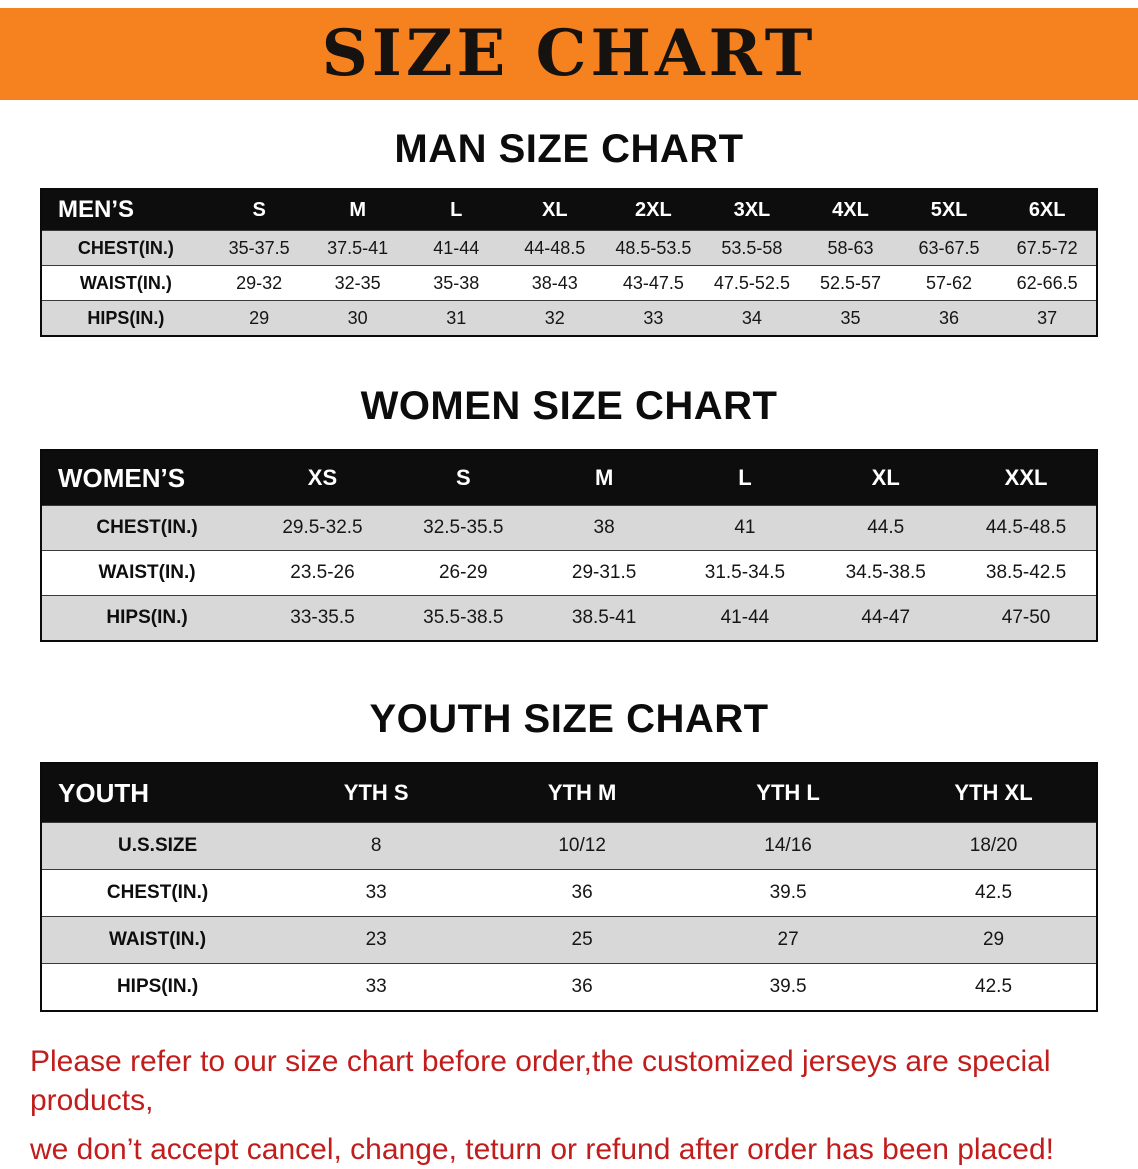 The width and height of the screenshot is (1138, 1169). Describe the element at coordinates (886, 617) in the screenshot. I see `table-cell: 44-47` at that location.